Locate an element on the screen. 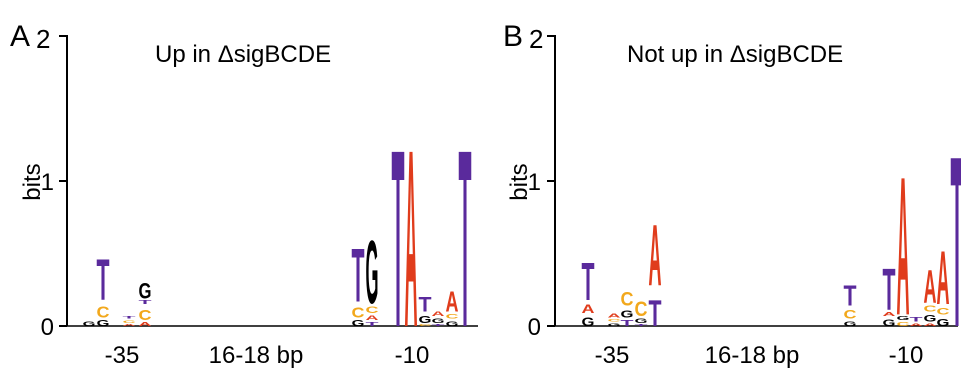 Image resolution: width=961 pixels, height=372 pixels. panel-title: Not up in ΔsigBCDE is located at coordinates (735, 54).